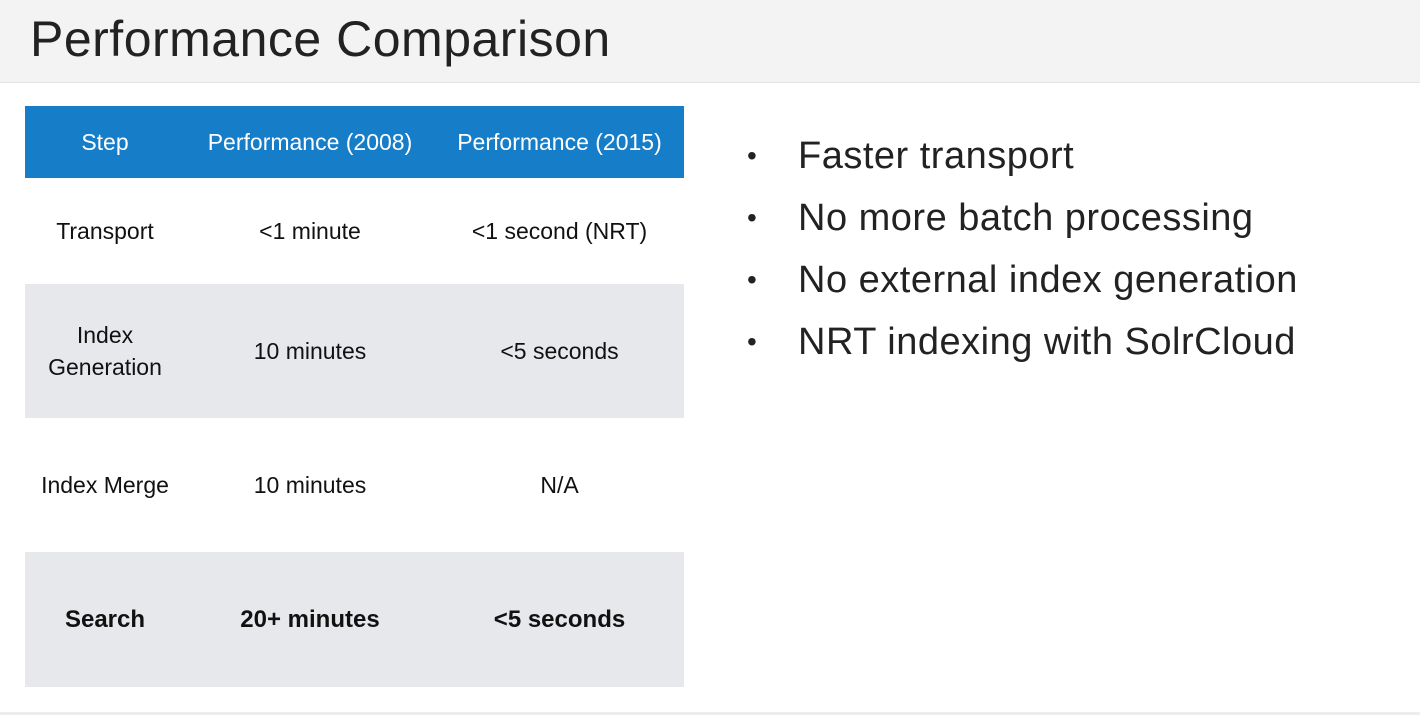  Describe the element at coordinates (1047, 342) in the screenshot. I see `bullet-text: NRT indexing with SolrCloud` at that location.